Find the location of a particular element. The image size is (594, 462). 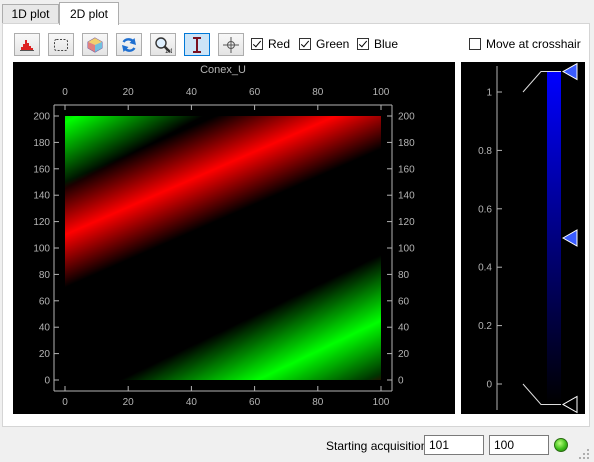

status-text: Starting acquisition is located at coordinates (376, 446).